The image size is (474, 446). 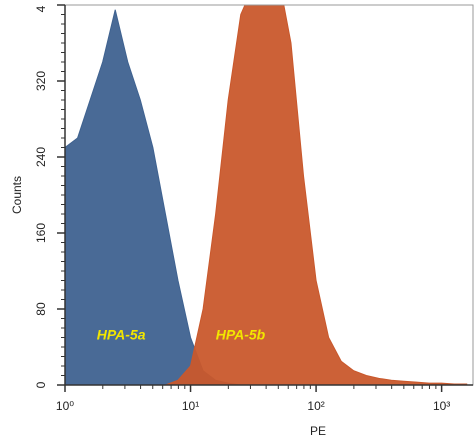 I want to click on x-tick-label: 10⁰, so click(x=65, y=406).